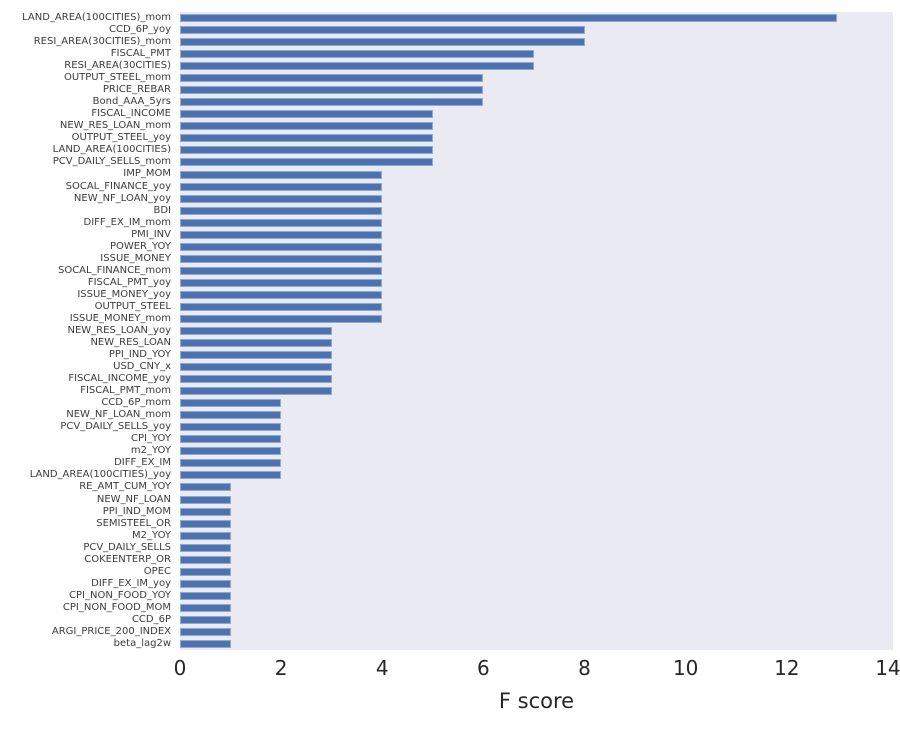 This screenshot has width=900, height=729. What do you see at coordinates (132, 306) in the screenshot?
I see `y-tick-label: OUTPUT_STEEL` at bounding box center [132, 306].